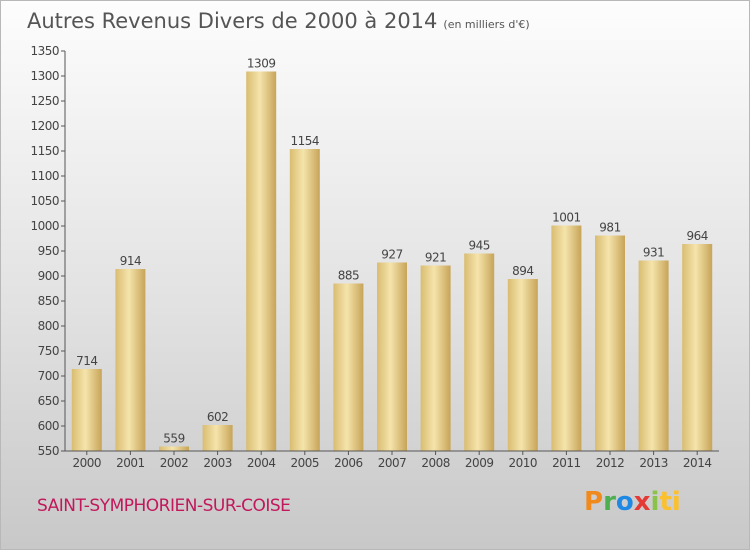 This screenshot has height=550, width=750. Describe the element at coordinates (130, 360) in the screenshot. I see `bar-2001` at that location.